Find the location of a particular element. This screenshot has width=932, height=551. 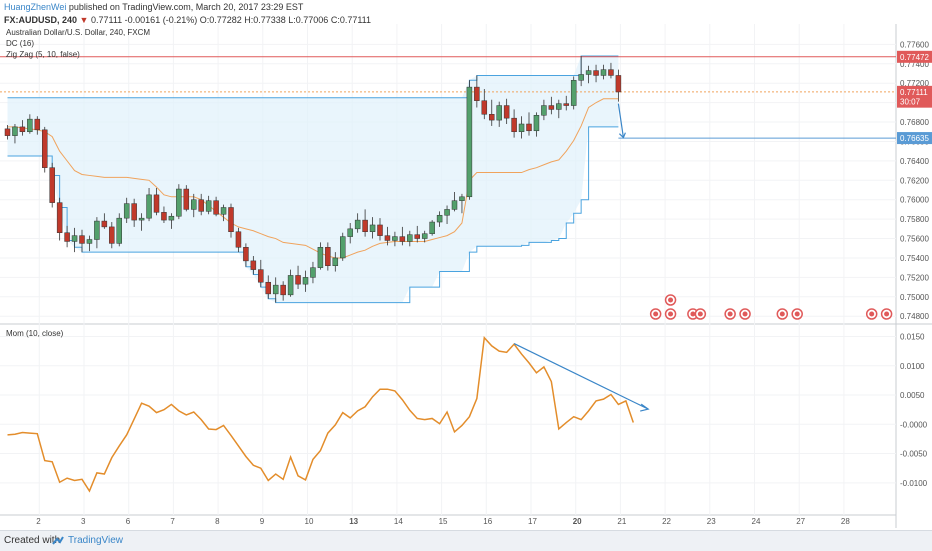

mom-tick-label: 0.0150 is located at coordinates (912, 337).